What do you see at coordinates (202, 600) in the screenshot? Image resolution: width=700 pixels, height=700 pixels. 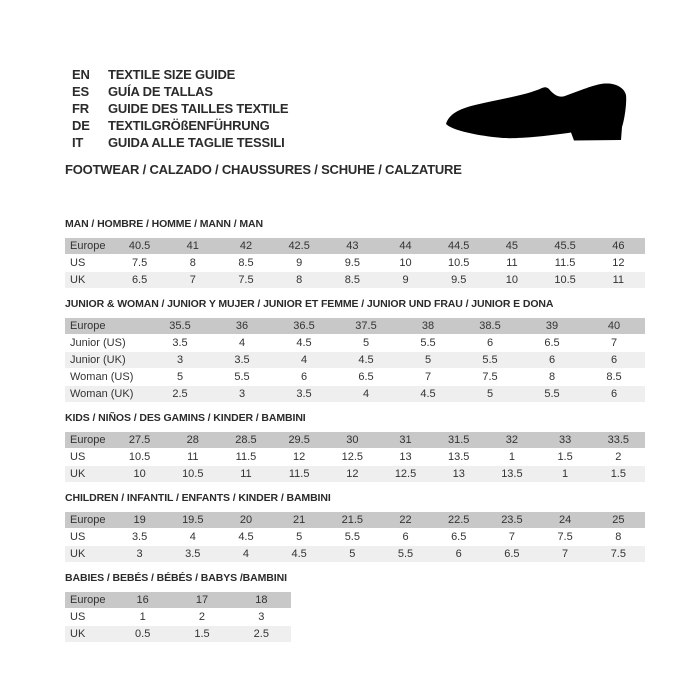 I see `size-value-cell: 17` at bounding box center [202, 600].